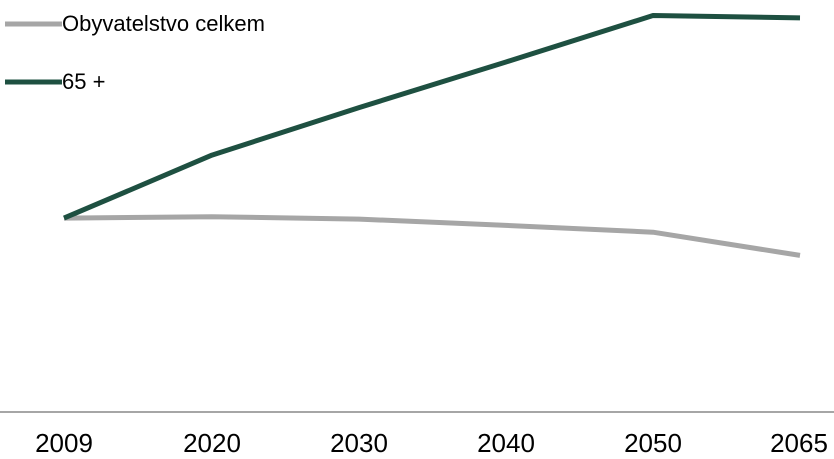 This screenshot has height=459, width=834. I want to click on legend-item-65-plus: 65 +, so click(55, 81).